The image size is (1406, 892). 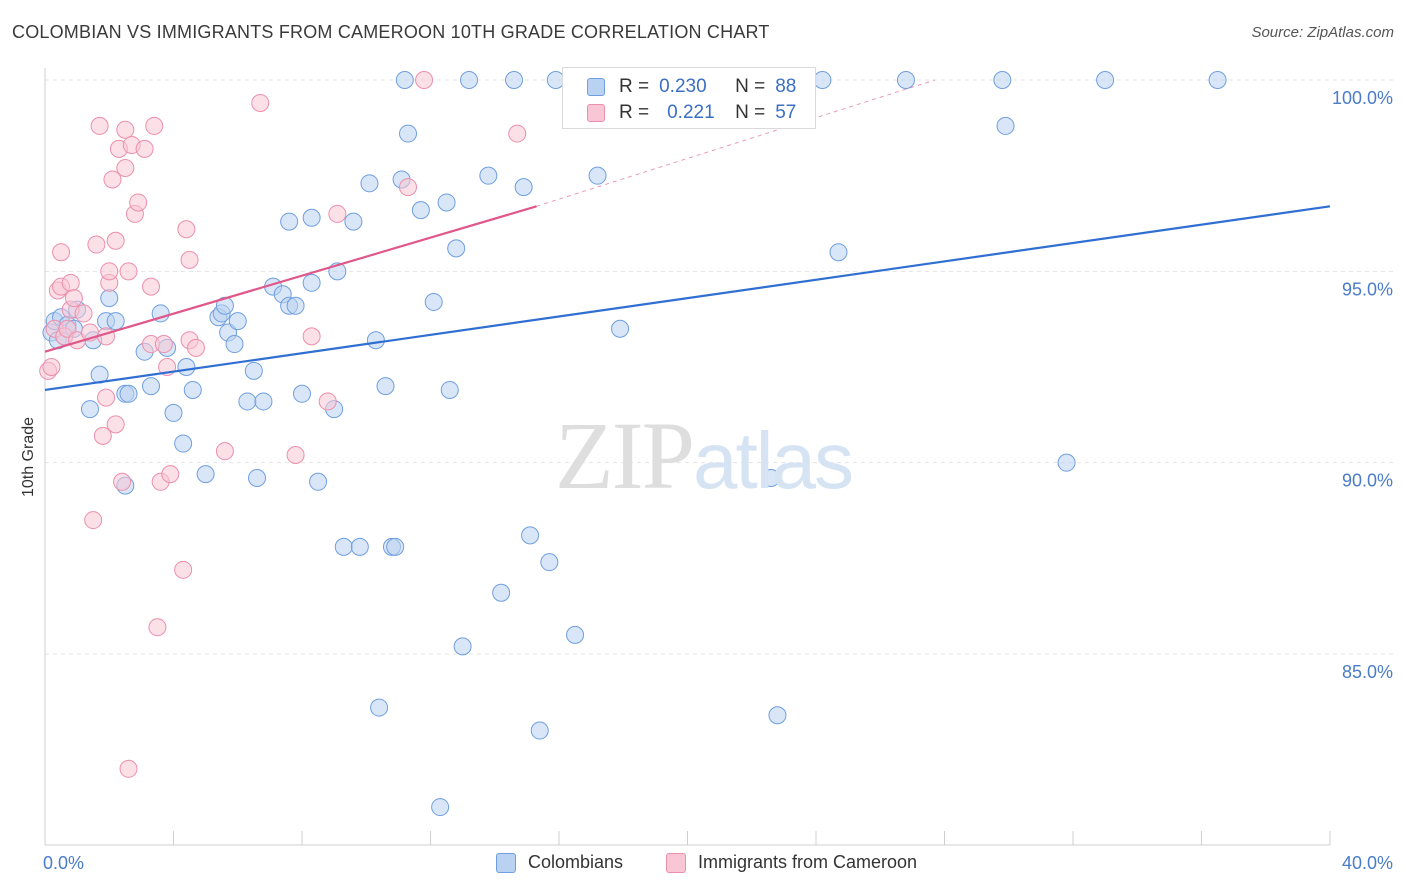 I want to click on x-tick-label-min: 0.0%, so click(x=63, y=863).